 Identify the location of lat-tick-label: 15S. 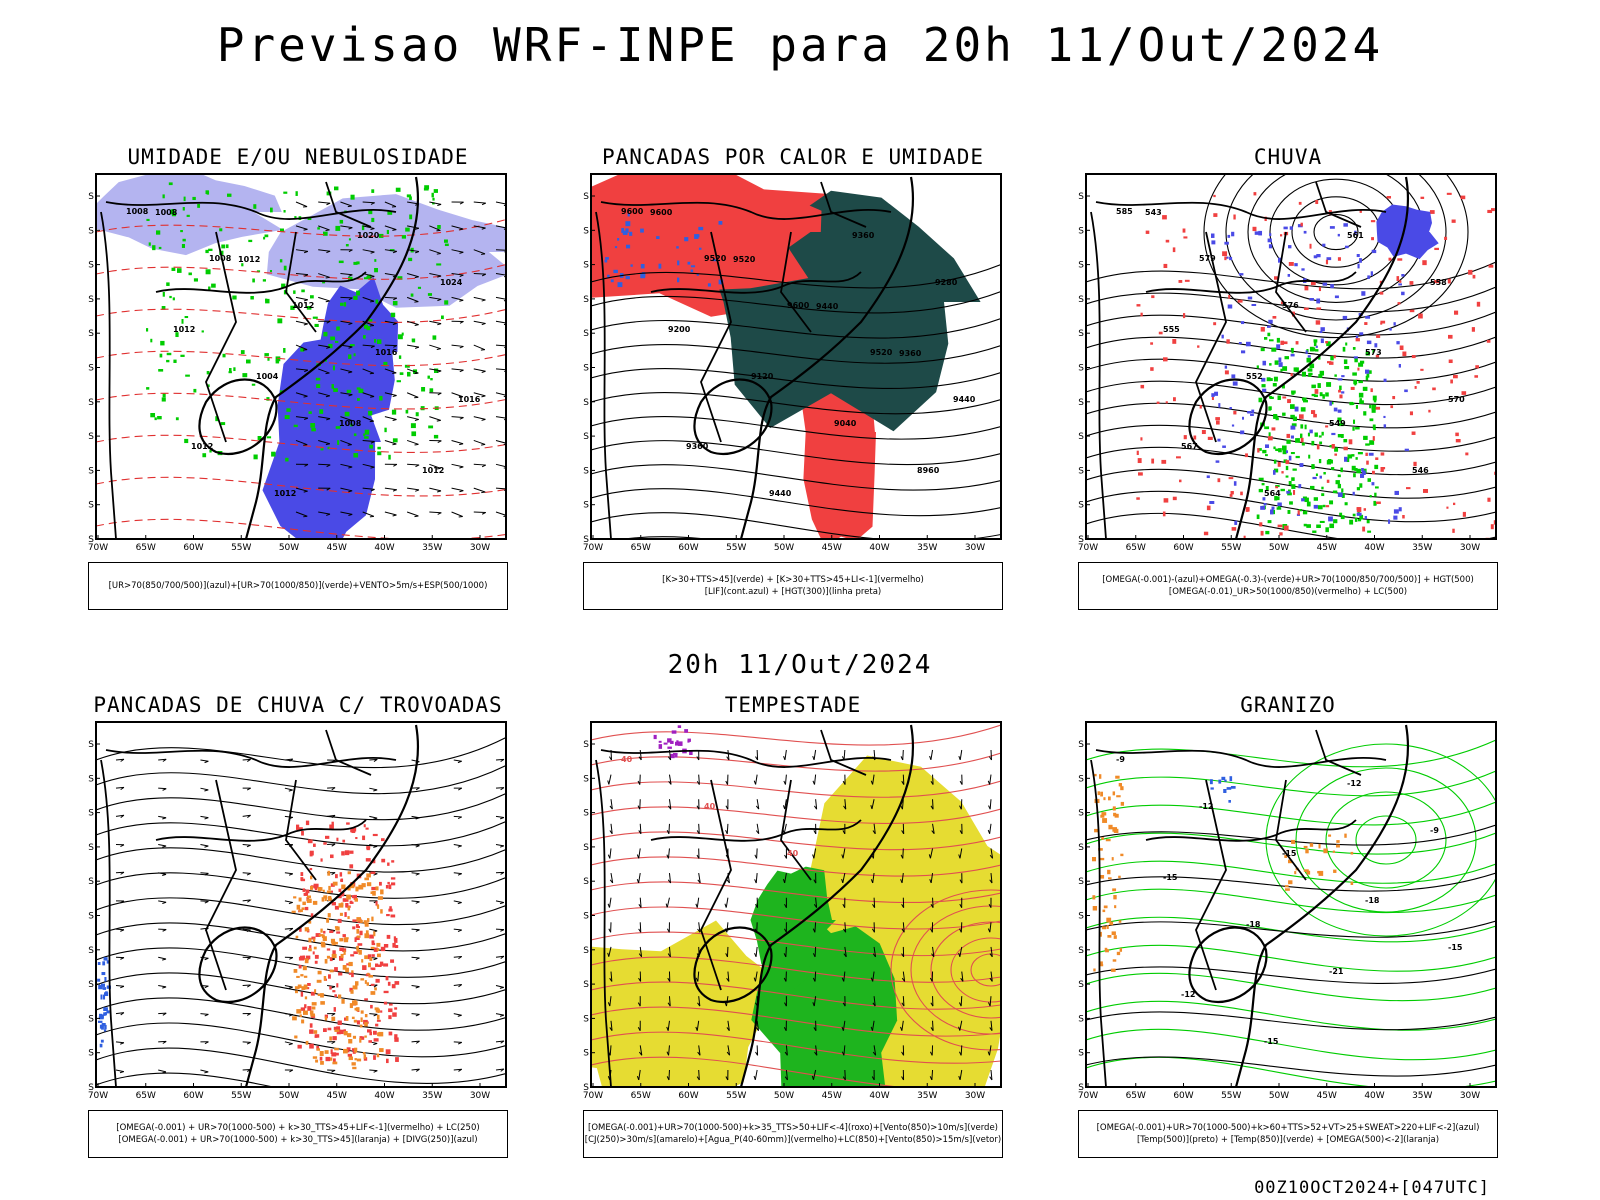
(586, 779).